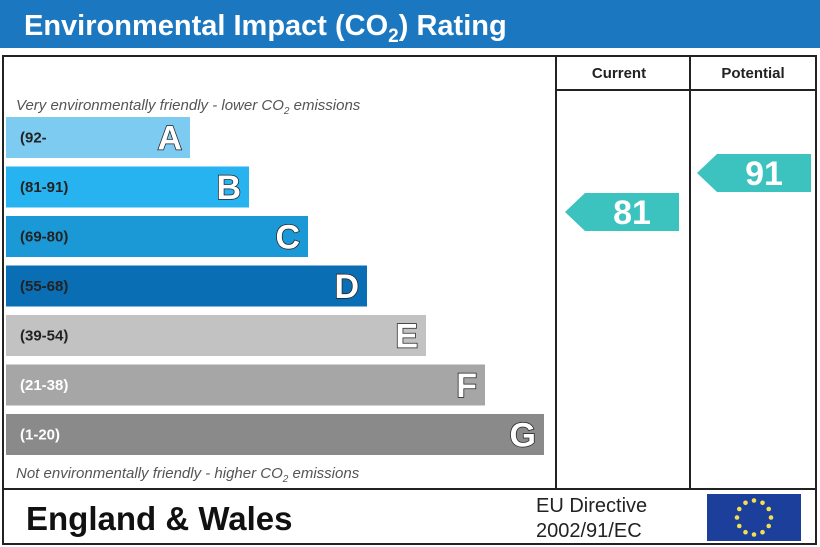 Image resolution: width=820 pixels, height=547 pixels. I want to click on potential-rating-arrow, so click(754, 173).